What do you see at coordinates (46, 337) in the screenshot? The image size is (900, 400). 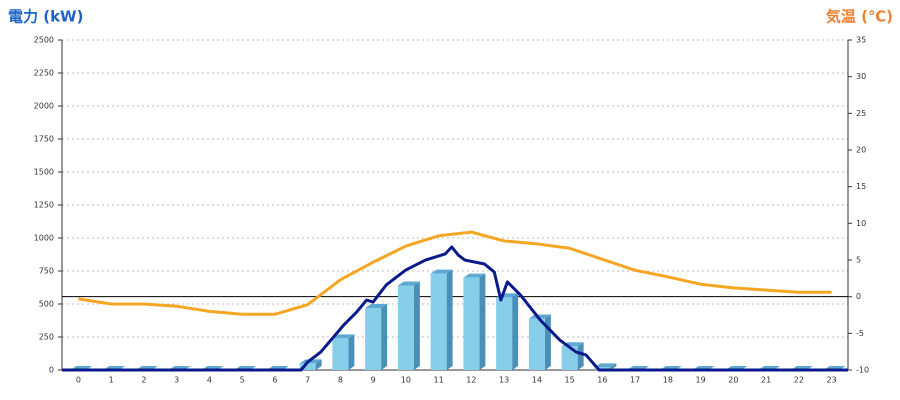 I see `y-tick-label: 250` at bounding box center [46, 337].